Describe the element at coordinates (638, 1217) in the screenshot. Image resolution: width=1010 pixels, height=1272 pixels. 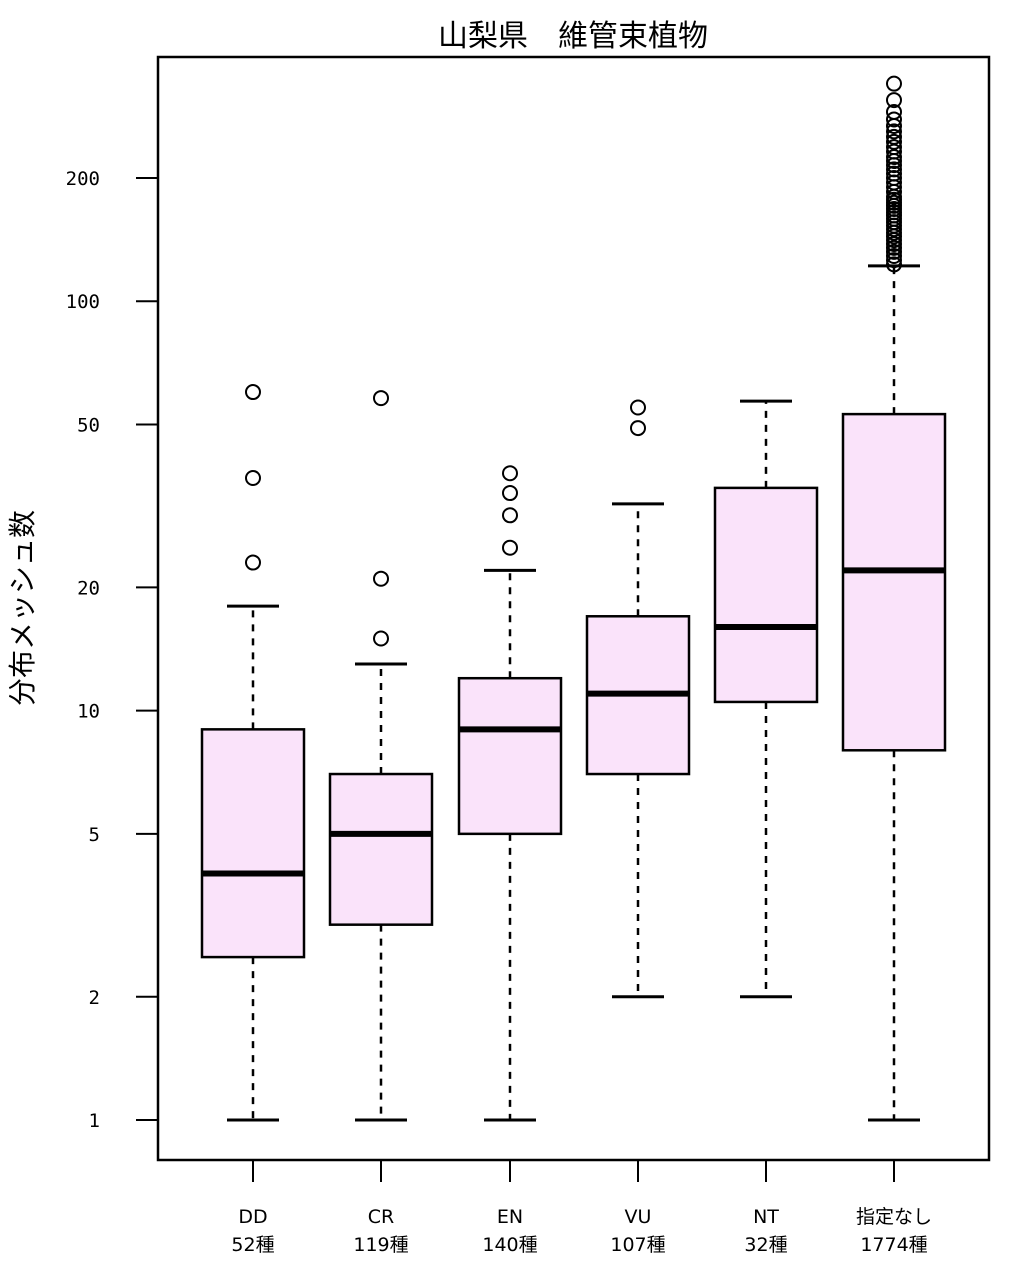
I see `x-category-label: VU` at that location.